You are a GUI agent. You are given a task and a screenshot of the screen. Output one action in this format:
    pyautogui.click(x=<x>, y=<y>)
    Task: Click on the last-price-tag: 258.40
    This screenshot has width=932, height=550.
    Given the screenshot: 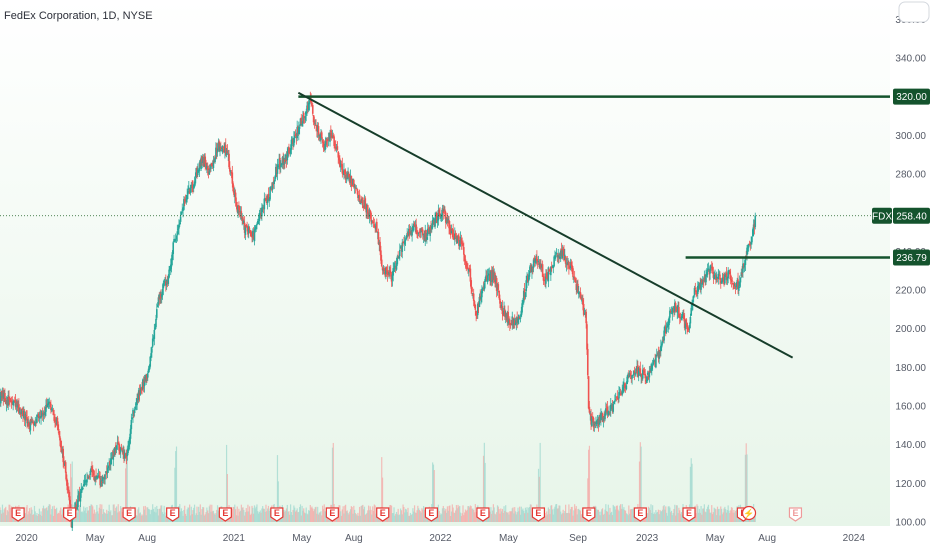 What is the action you would take?
    pyautogui.click(x=911, y=215)
    